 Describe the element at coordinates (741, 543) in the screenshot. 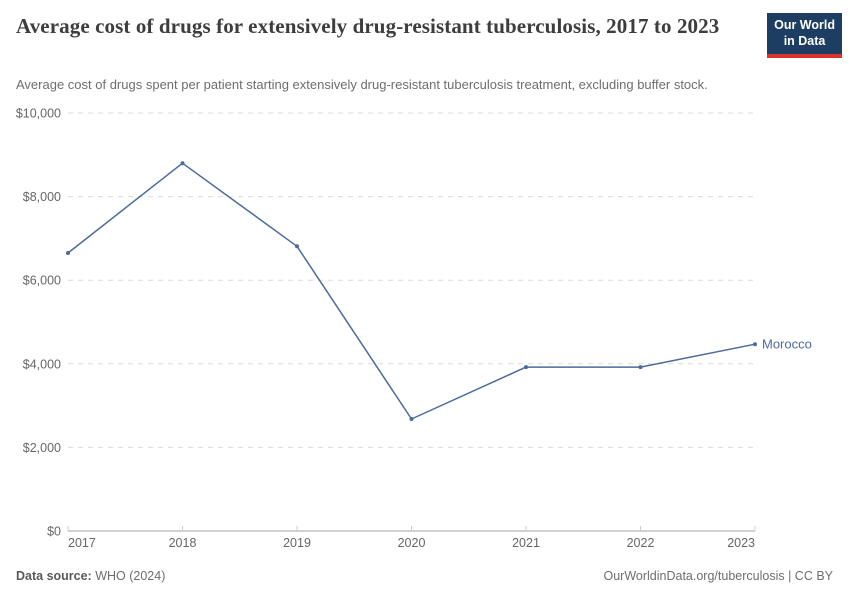

I see `x-axis-tick-label: 2023` at that location.